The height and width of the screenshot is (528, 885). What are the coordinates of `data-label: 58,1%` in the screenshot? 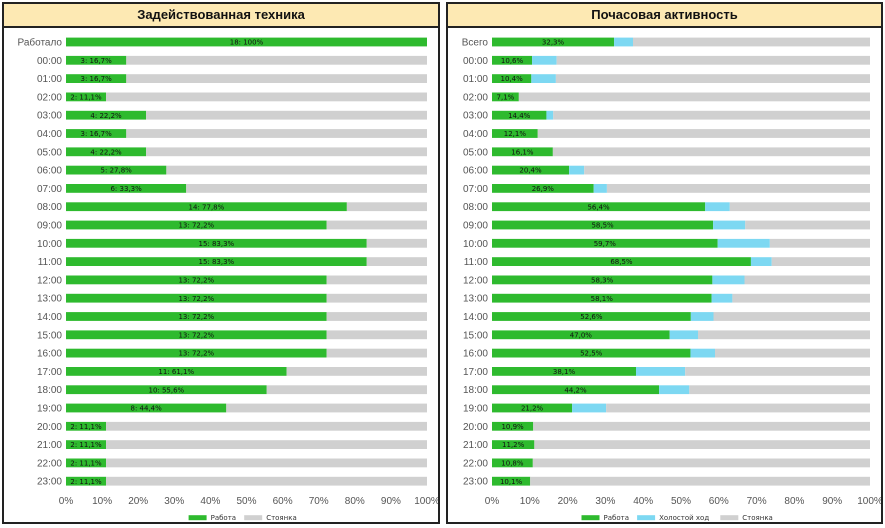 It's located at (602, 299).